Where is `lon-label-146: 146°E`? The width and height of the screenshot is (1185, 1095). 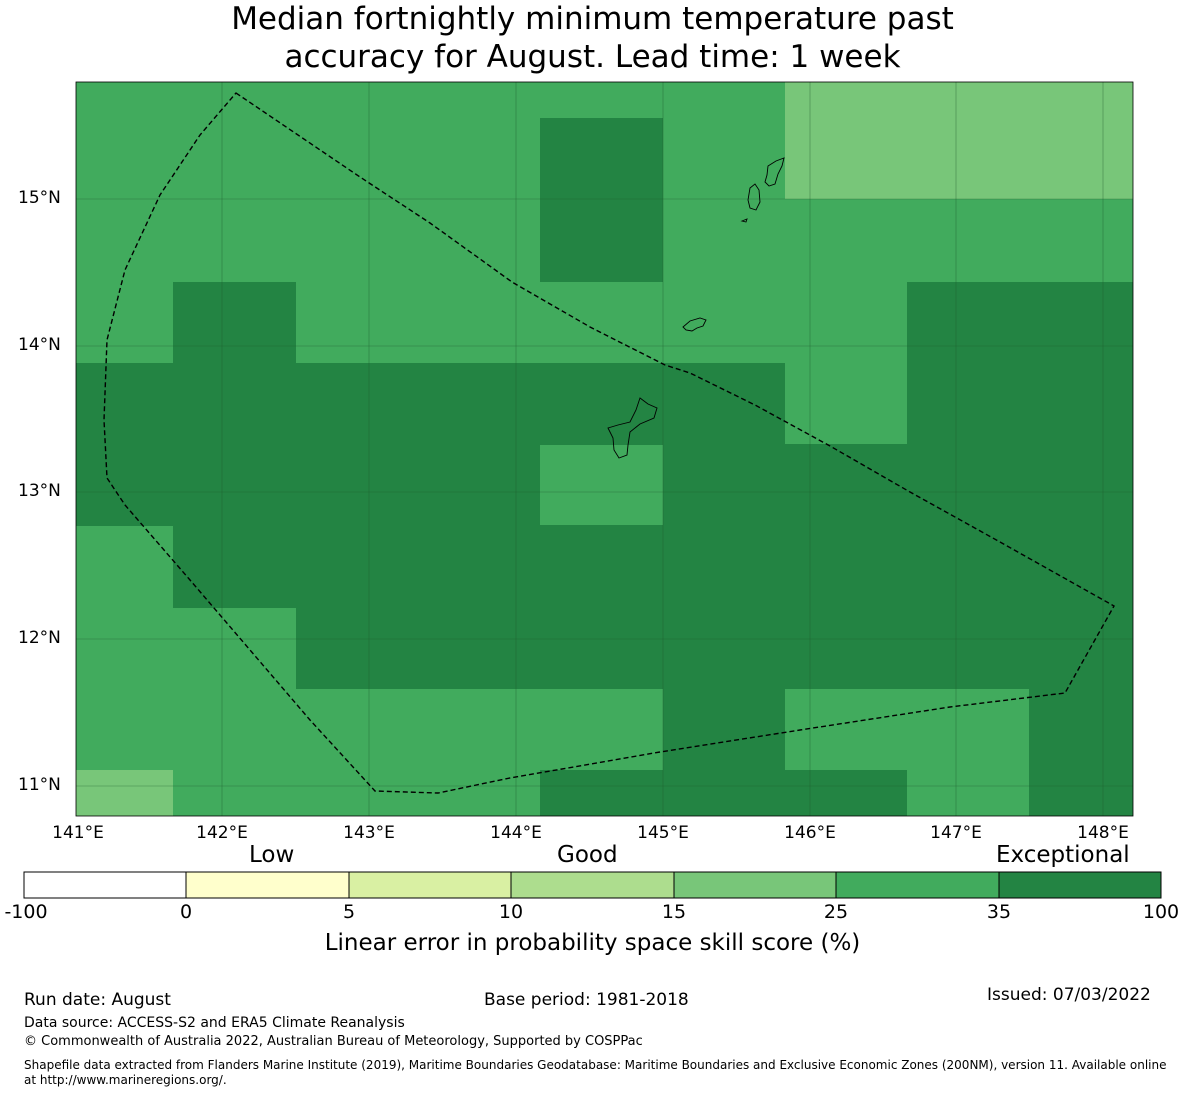
lon-label-146: 146°E is located at coordinates (810, 833).